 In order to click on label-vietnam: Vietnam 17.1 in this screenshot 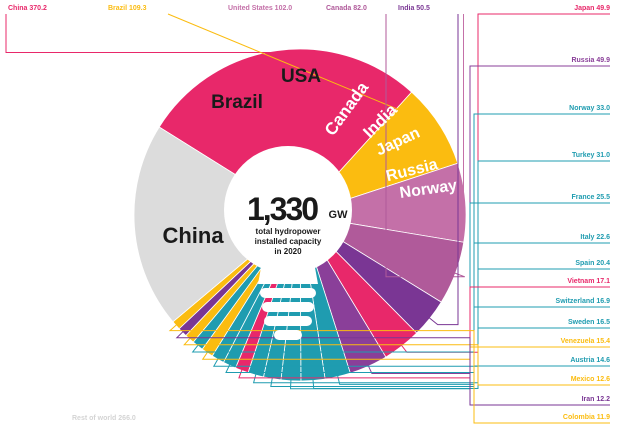, I will do `click(588, 281)`.